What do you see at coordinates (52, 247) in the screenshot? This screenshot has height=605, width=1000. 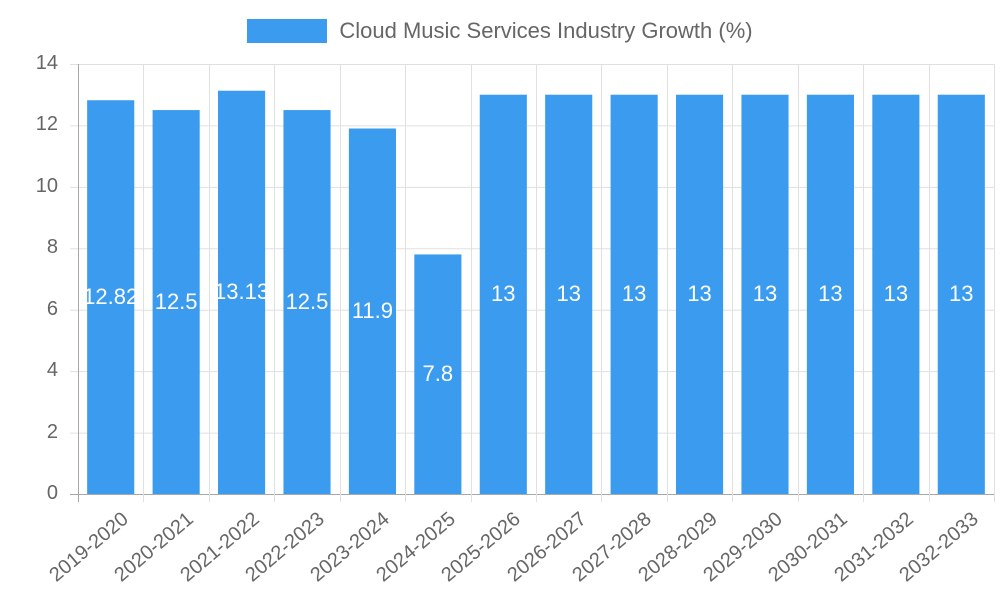 I see `y-tick-label: 8` at bounding box center [52, 247].